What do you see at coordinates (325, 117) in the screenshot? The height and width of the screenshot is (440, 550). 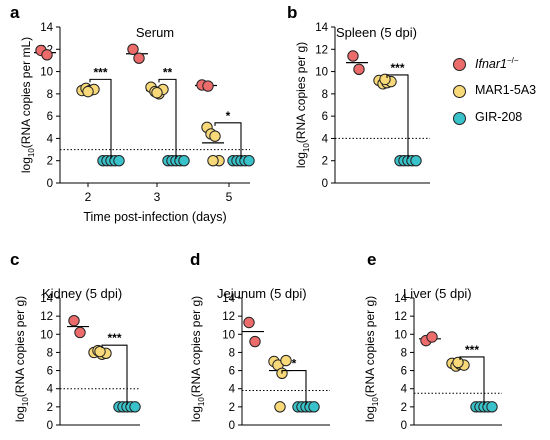 I see `panel-b-y-tick-label: 6` at bounding box center [325, 117].